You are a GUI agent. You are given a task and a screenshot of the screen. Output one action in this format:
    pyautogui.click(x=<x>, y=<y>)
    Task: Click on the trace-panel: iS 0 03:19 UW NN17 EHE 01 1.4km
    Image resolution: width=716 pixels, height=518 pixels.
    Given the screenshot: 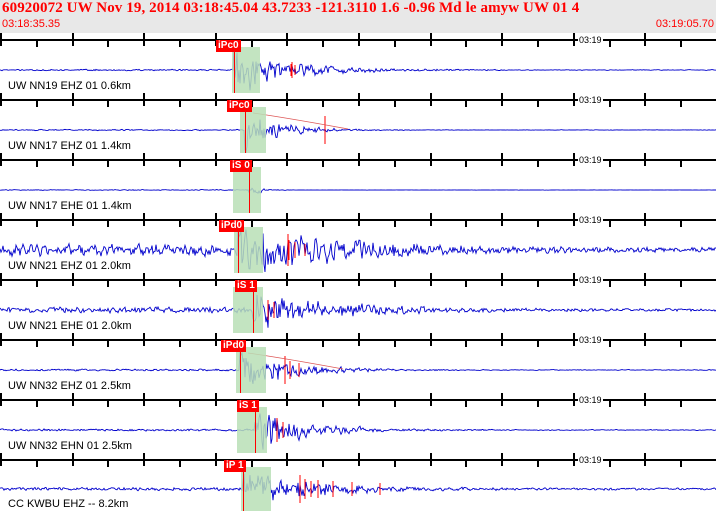 What is the action you would take?
    pyautogui.click(x=358, y=183)
    